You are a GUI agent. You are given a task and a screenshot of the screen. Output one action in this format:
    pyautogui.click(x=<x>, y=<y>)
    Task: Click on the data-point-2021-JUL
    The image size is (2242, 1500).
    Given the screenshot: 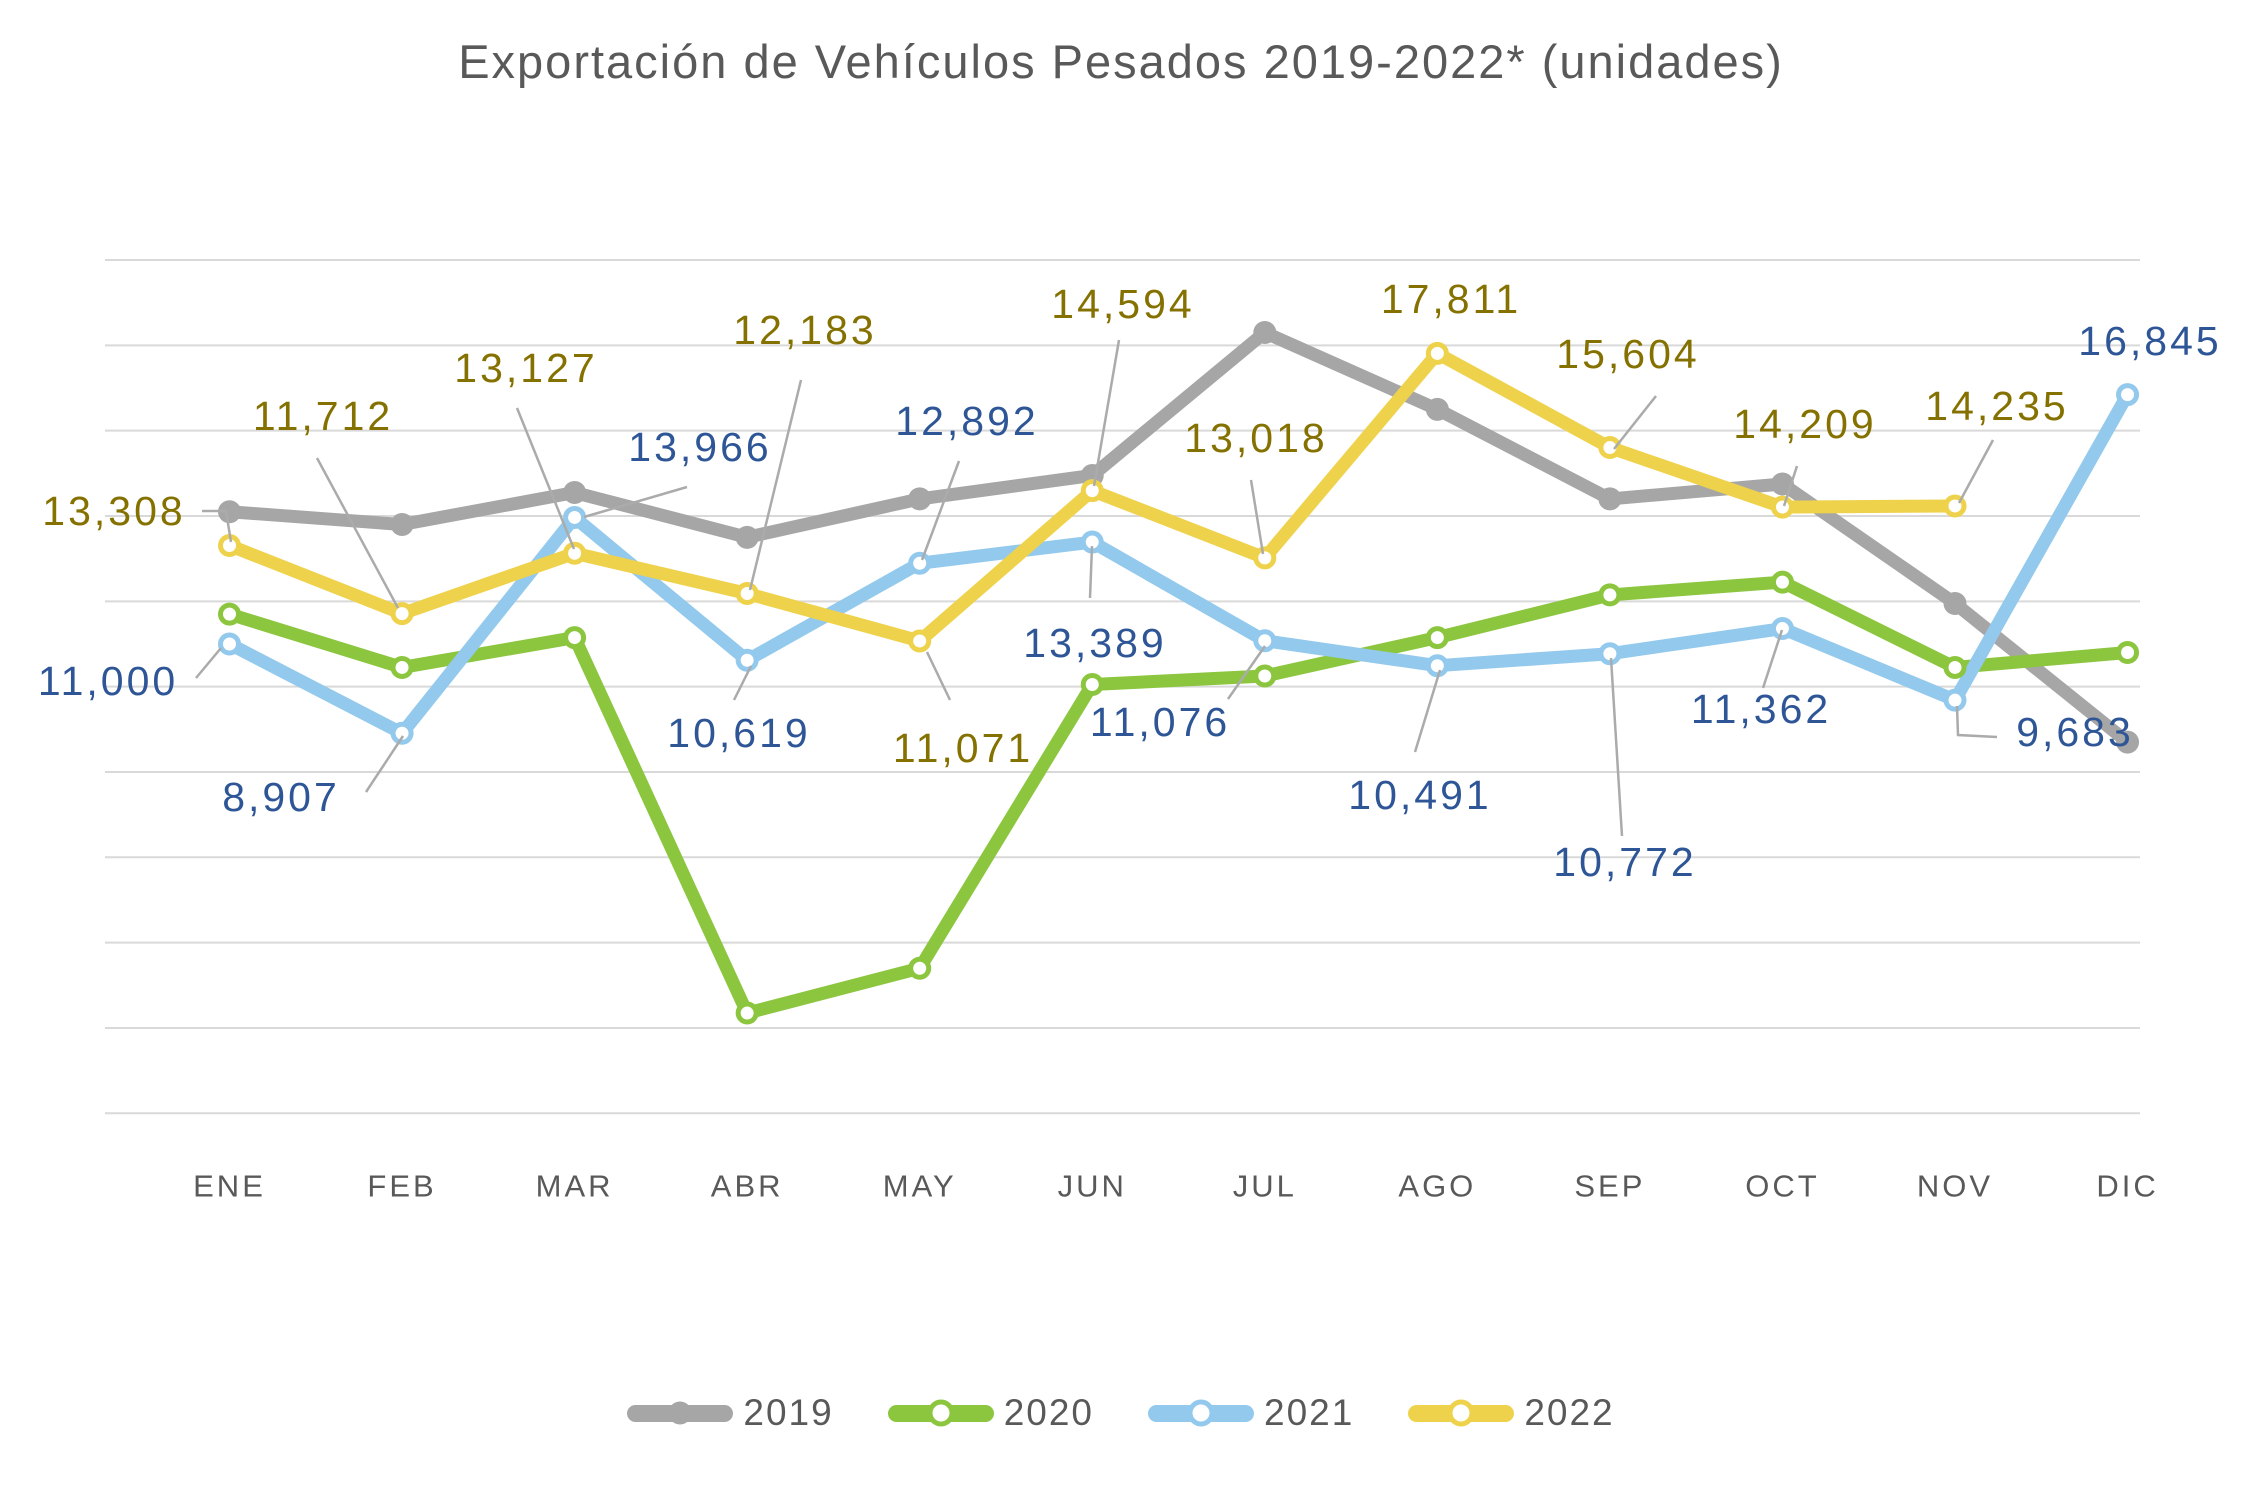 What is the action you would take?
    pyautogui.click(x=1265, y=641)
    